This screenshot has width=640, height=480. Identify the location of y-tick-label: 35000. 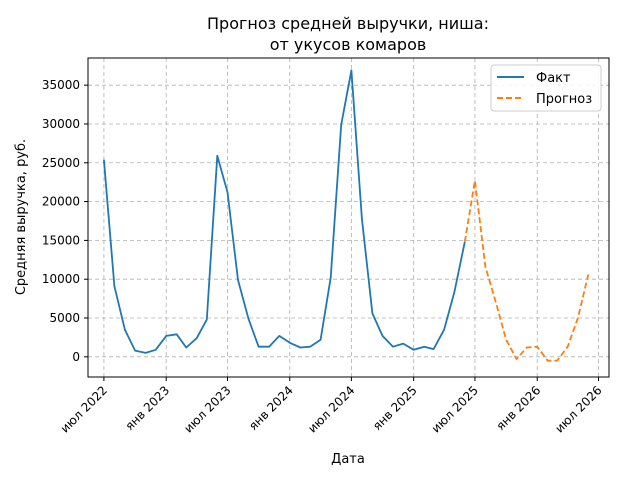
(61, 85).